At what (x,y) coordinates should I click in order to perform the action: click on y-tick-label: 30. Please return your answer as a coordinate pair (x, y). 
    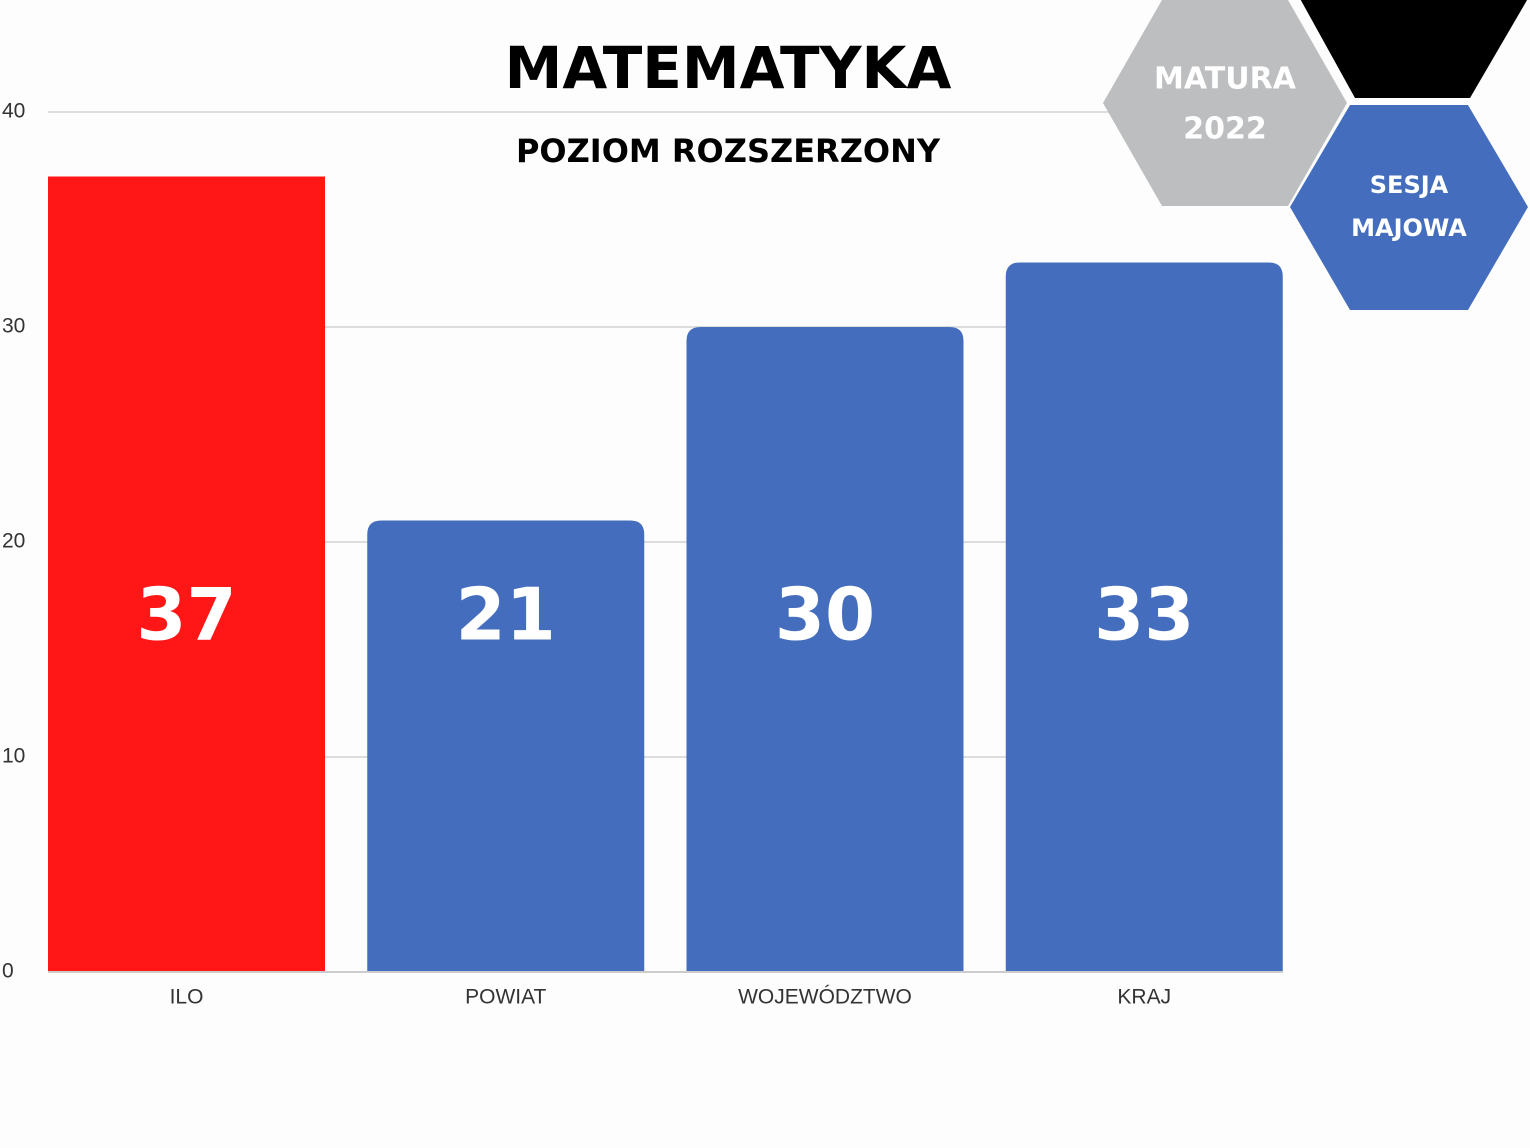
    Looking at the image, I should click on (13, 326).